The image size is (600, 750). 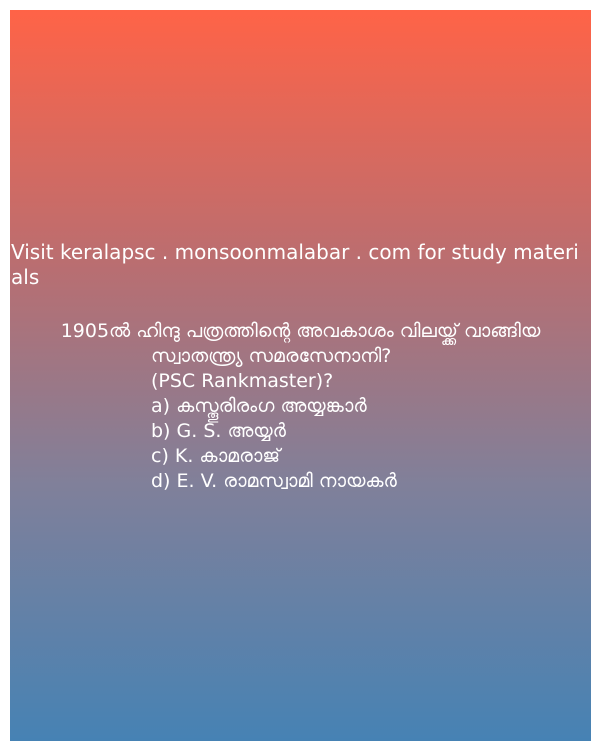 What do you see at coordinates (259, 406) in the screenshot?
I see `option-a: a) കസ്തൂരിരംഗ അയ്യങ്കാർ` at bounding box center [259, 406].